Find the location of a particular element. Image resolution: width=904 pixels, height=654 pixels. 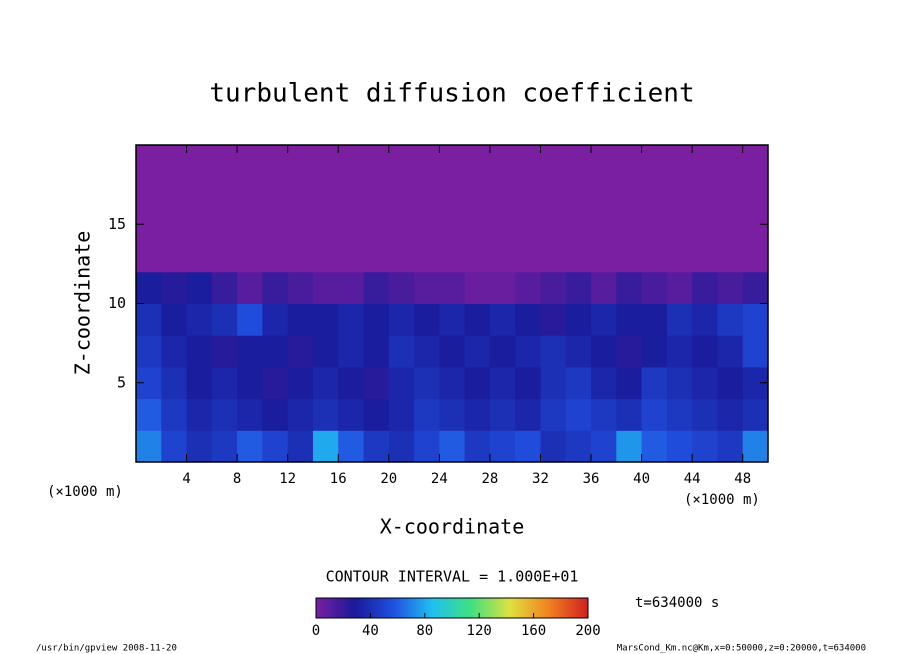

colorbar-tick-label: 160 is located at coordinates (533, 631).